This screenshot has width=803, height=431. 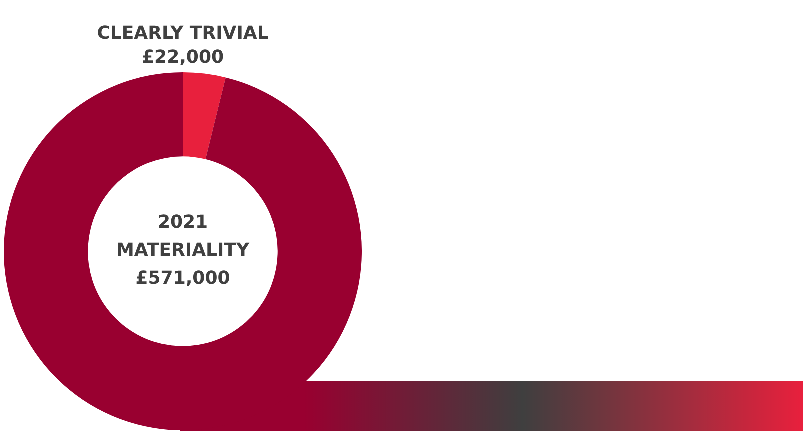 I want to click on slice-label: CLEARLY TRIVIAL, so click(x=183, y=33).